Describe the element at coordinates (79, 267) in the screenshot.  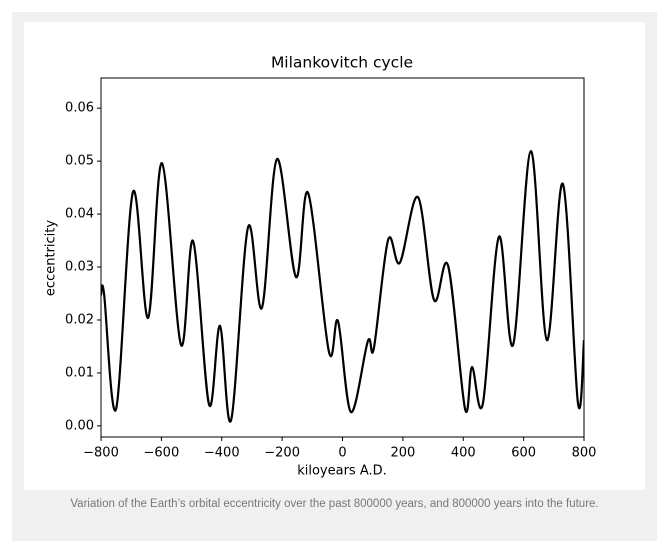
I see `y-tick-label: 0.03` at that location.